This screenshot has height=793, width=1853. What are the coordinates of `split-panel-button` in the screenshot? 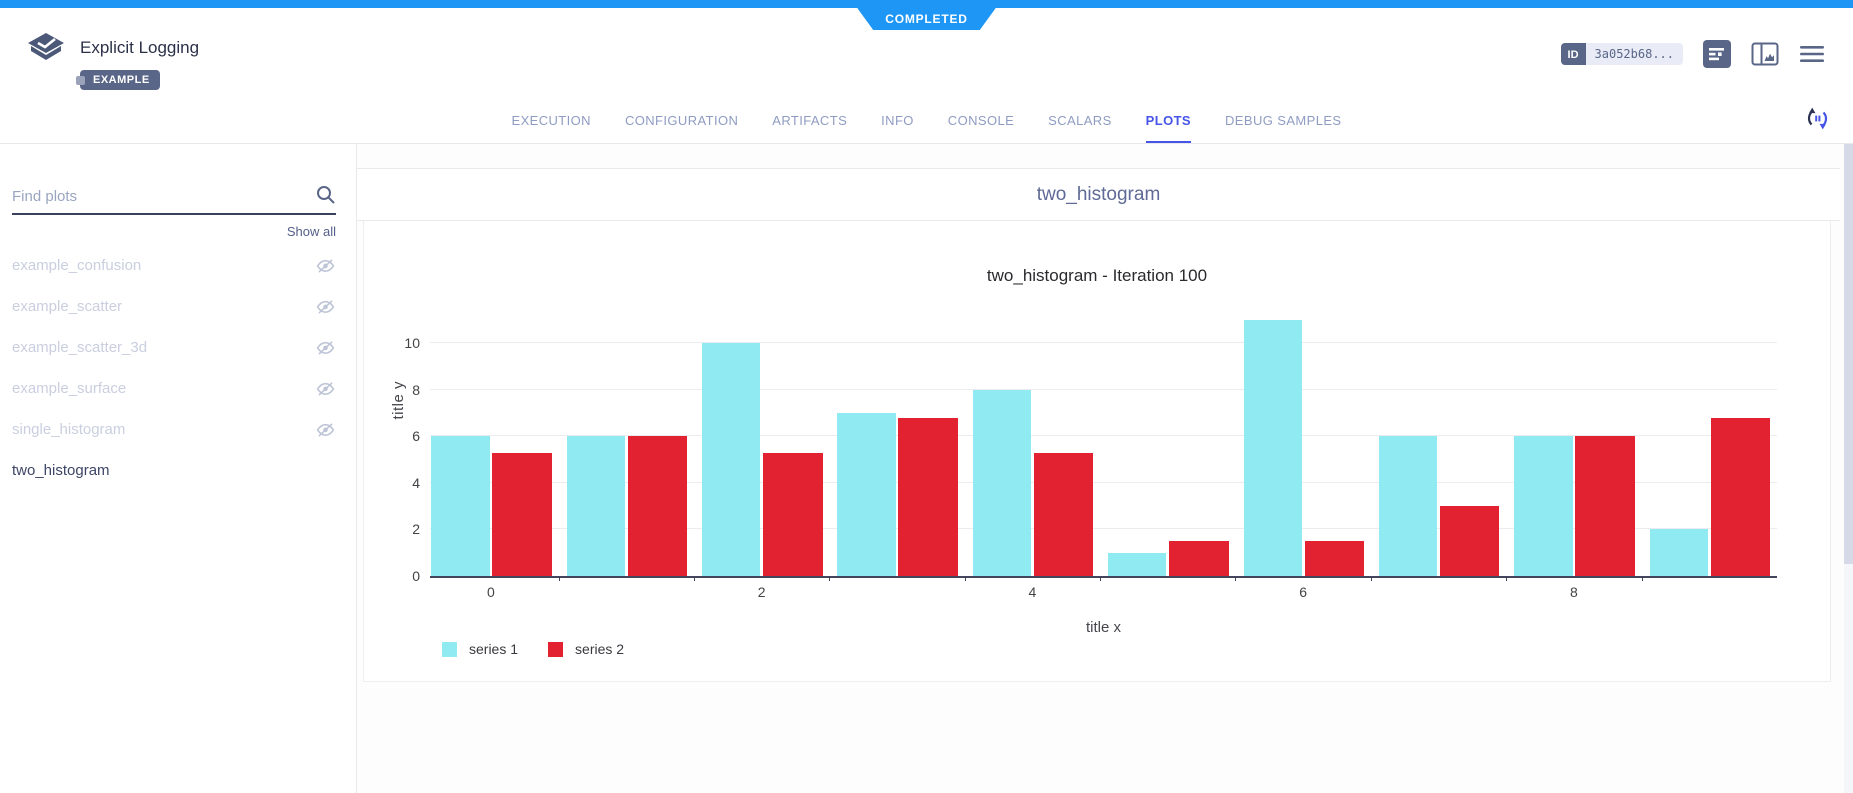 It's located at (1765, 54).